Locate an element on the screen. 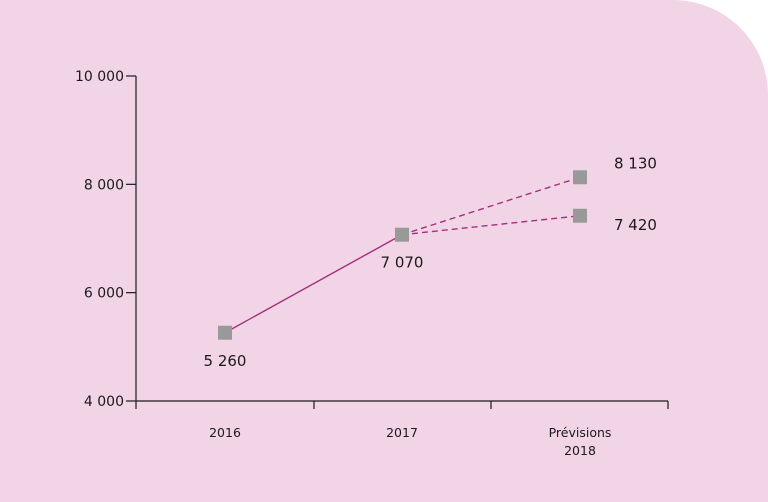  y-tick-label: 4 000 is located at coordinates (104, 402).